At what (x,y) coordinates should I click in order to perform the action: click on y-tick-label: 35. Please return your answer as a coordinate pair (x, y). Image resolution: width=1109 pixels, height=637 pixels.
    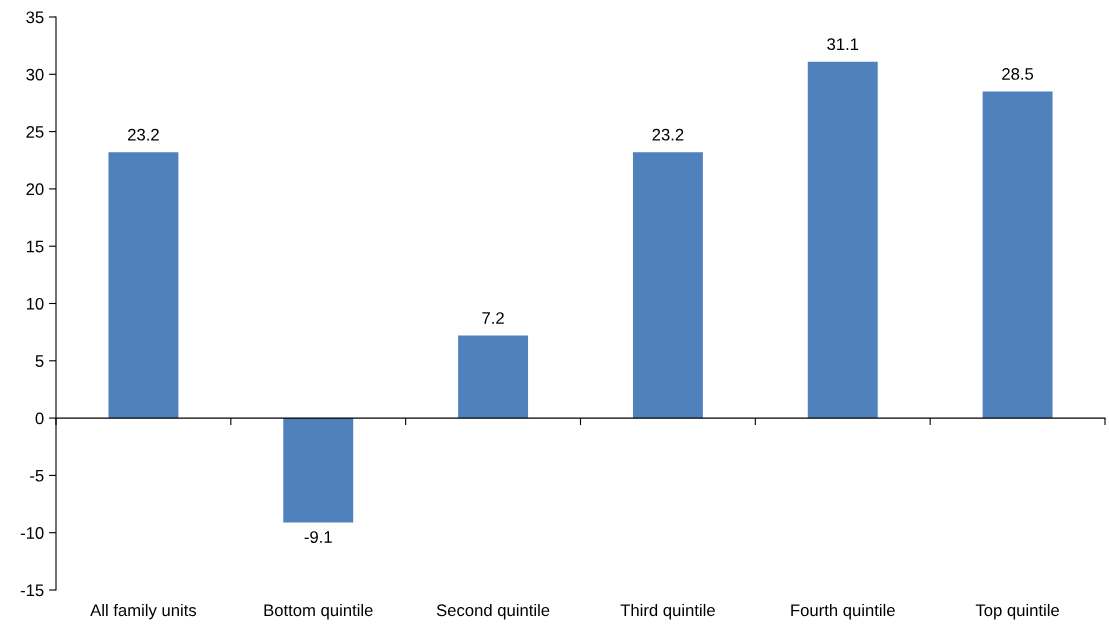
    Looking at the image, I should click on (35, 17).